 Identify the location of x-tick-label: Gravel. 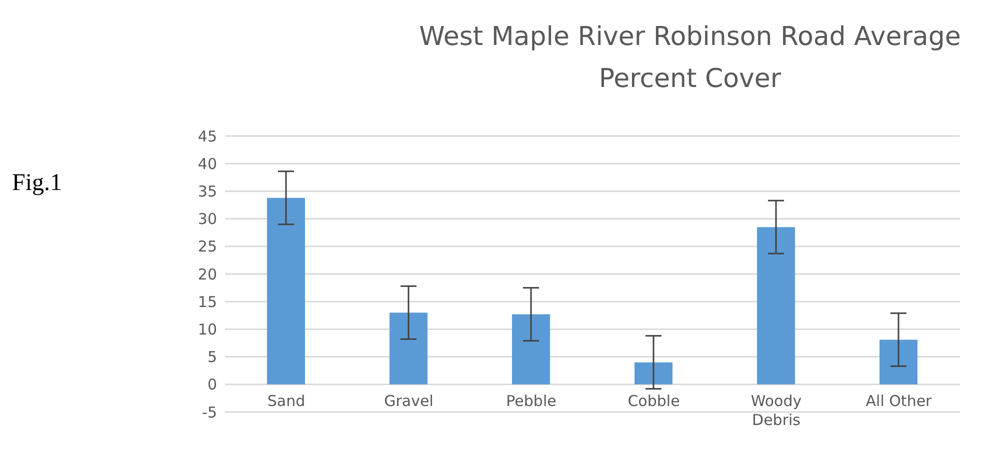
(409, 401).